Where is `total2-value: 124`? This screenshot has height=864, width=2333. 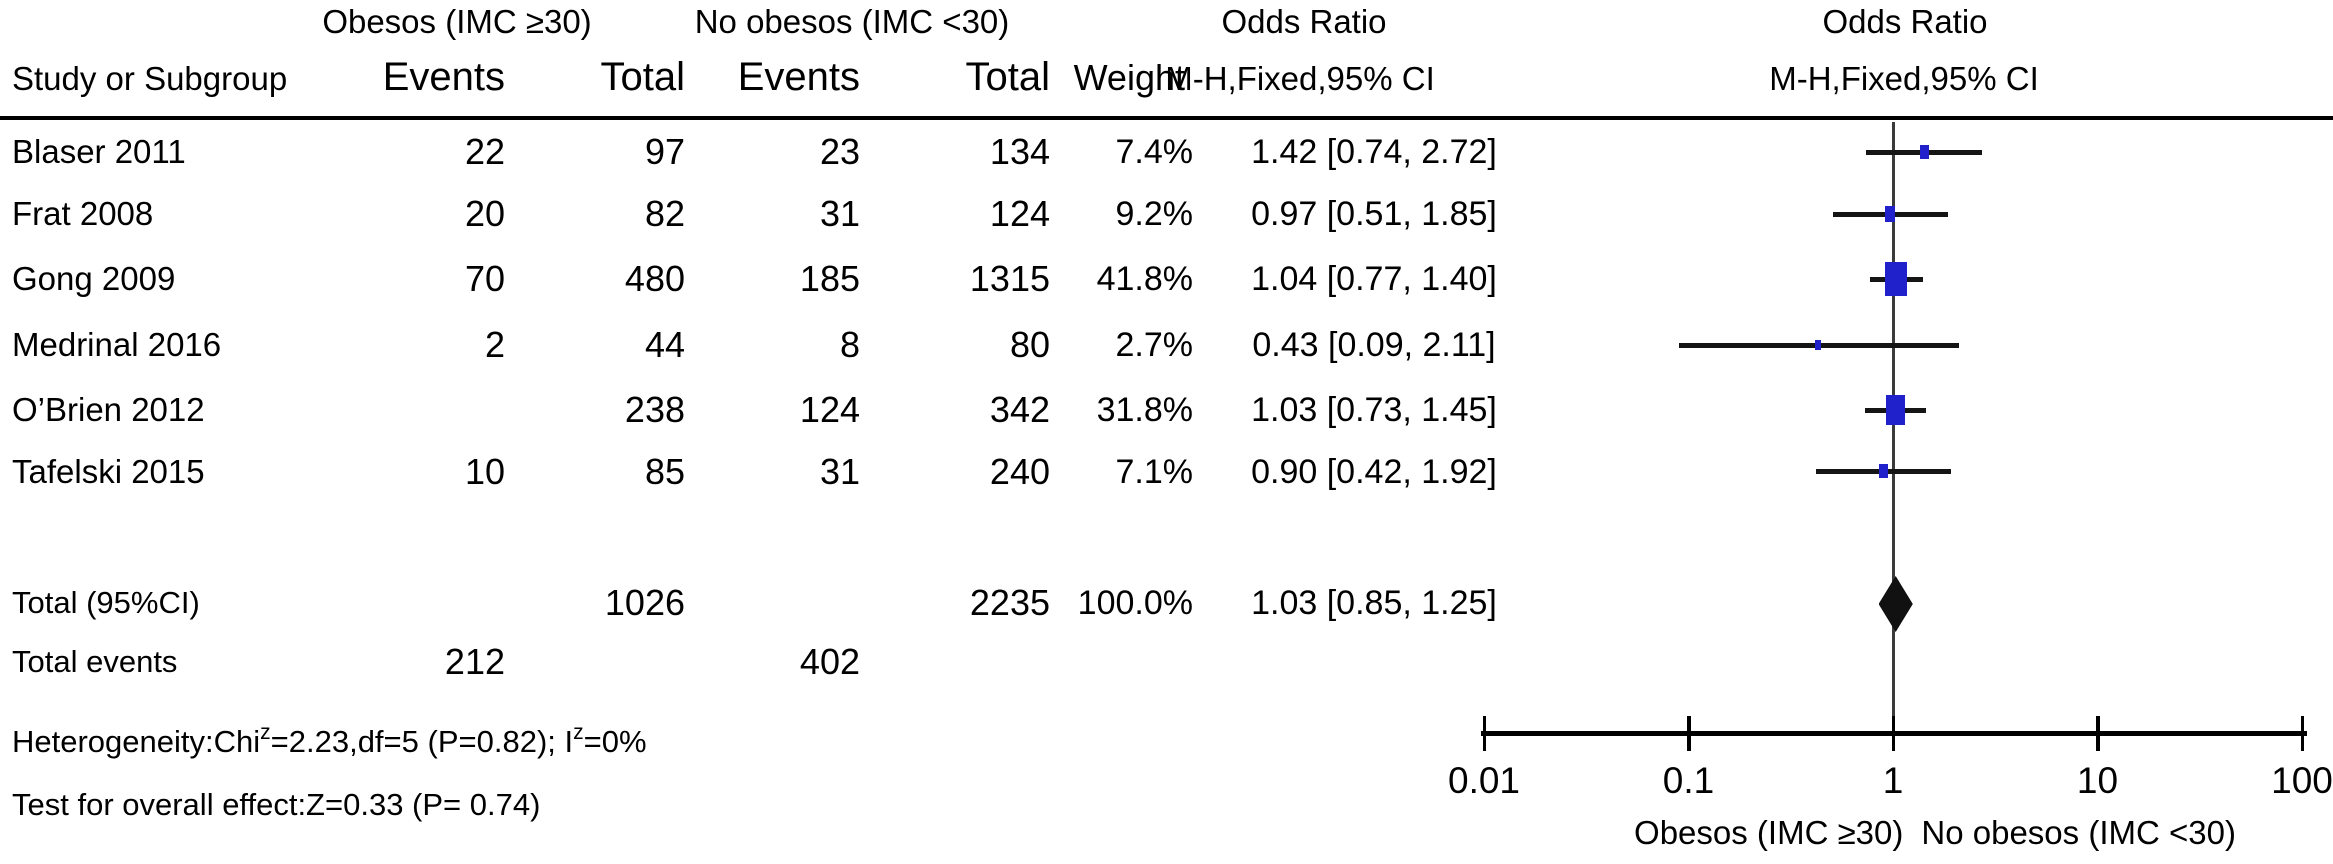
total2-value: 124 is located at coordinates (1019, 213).